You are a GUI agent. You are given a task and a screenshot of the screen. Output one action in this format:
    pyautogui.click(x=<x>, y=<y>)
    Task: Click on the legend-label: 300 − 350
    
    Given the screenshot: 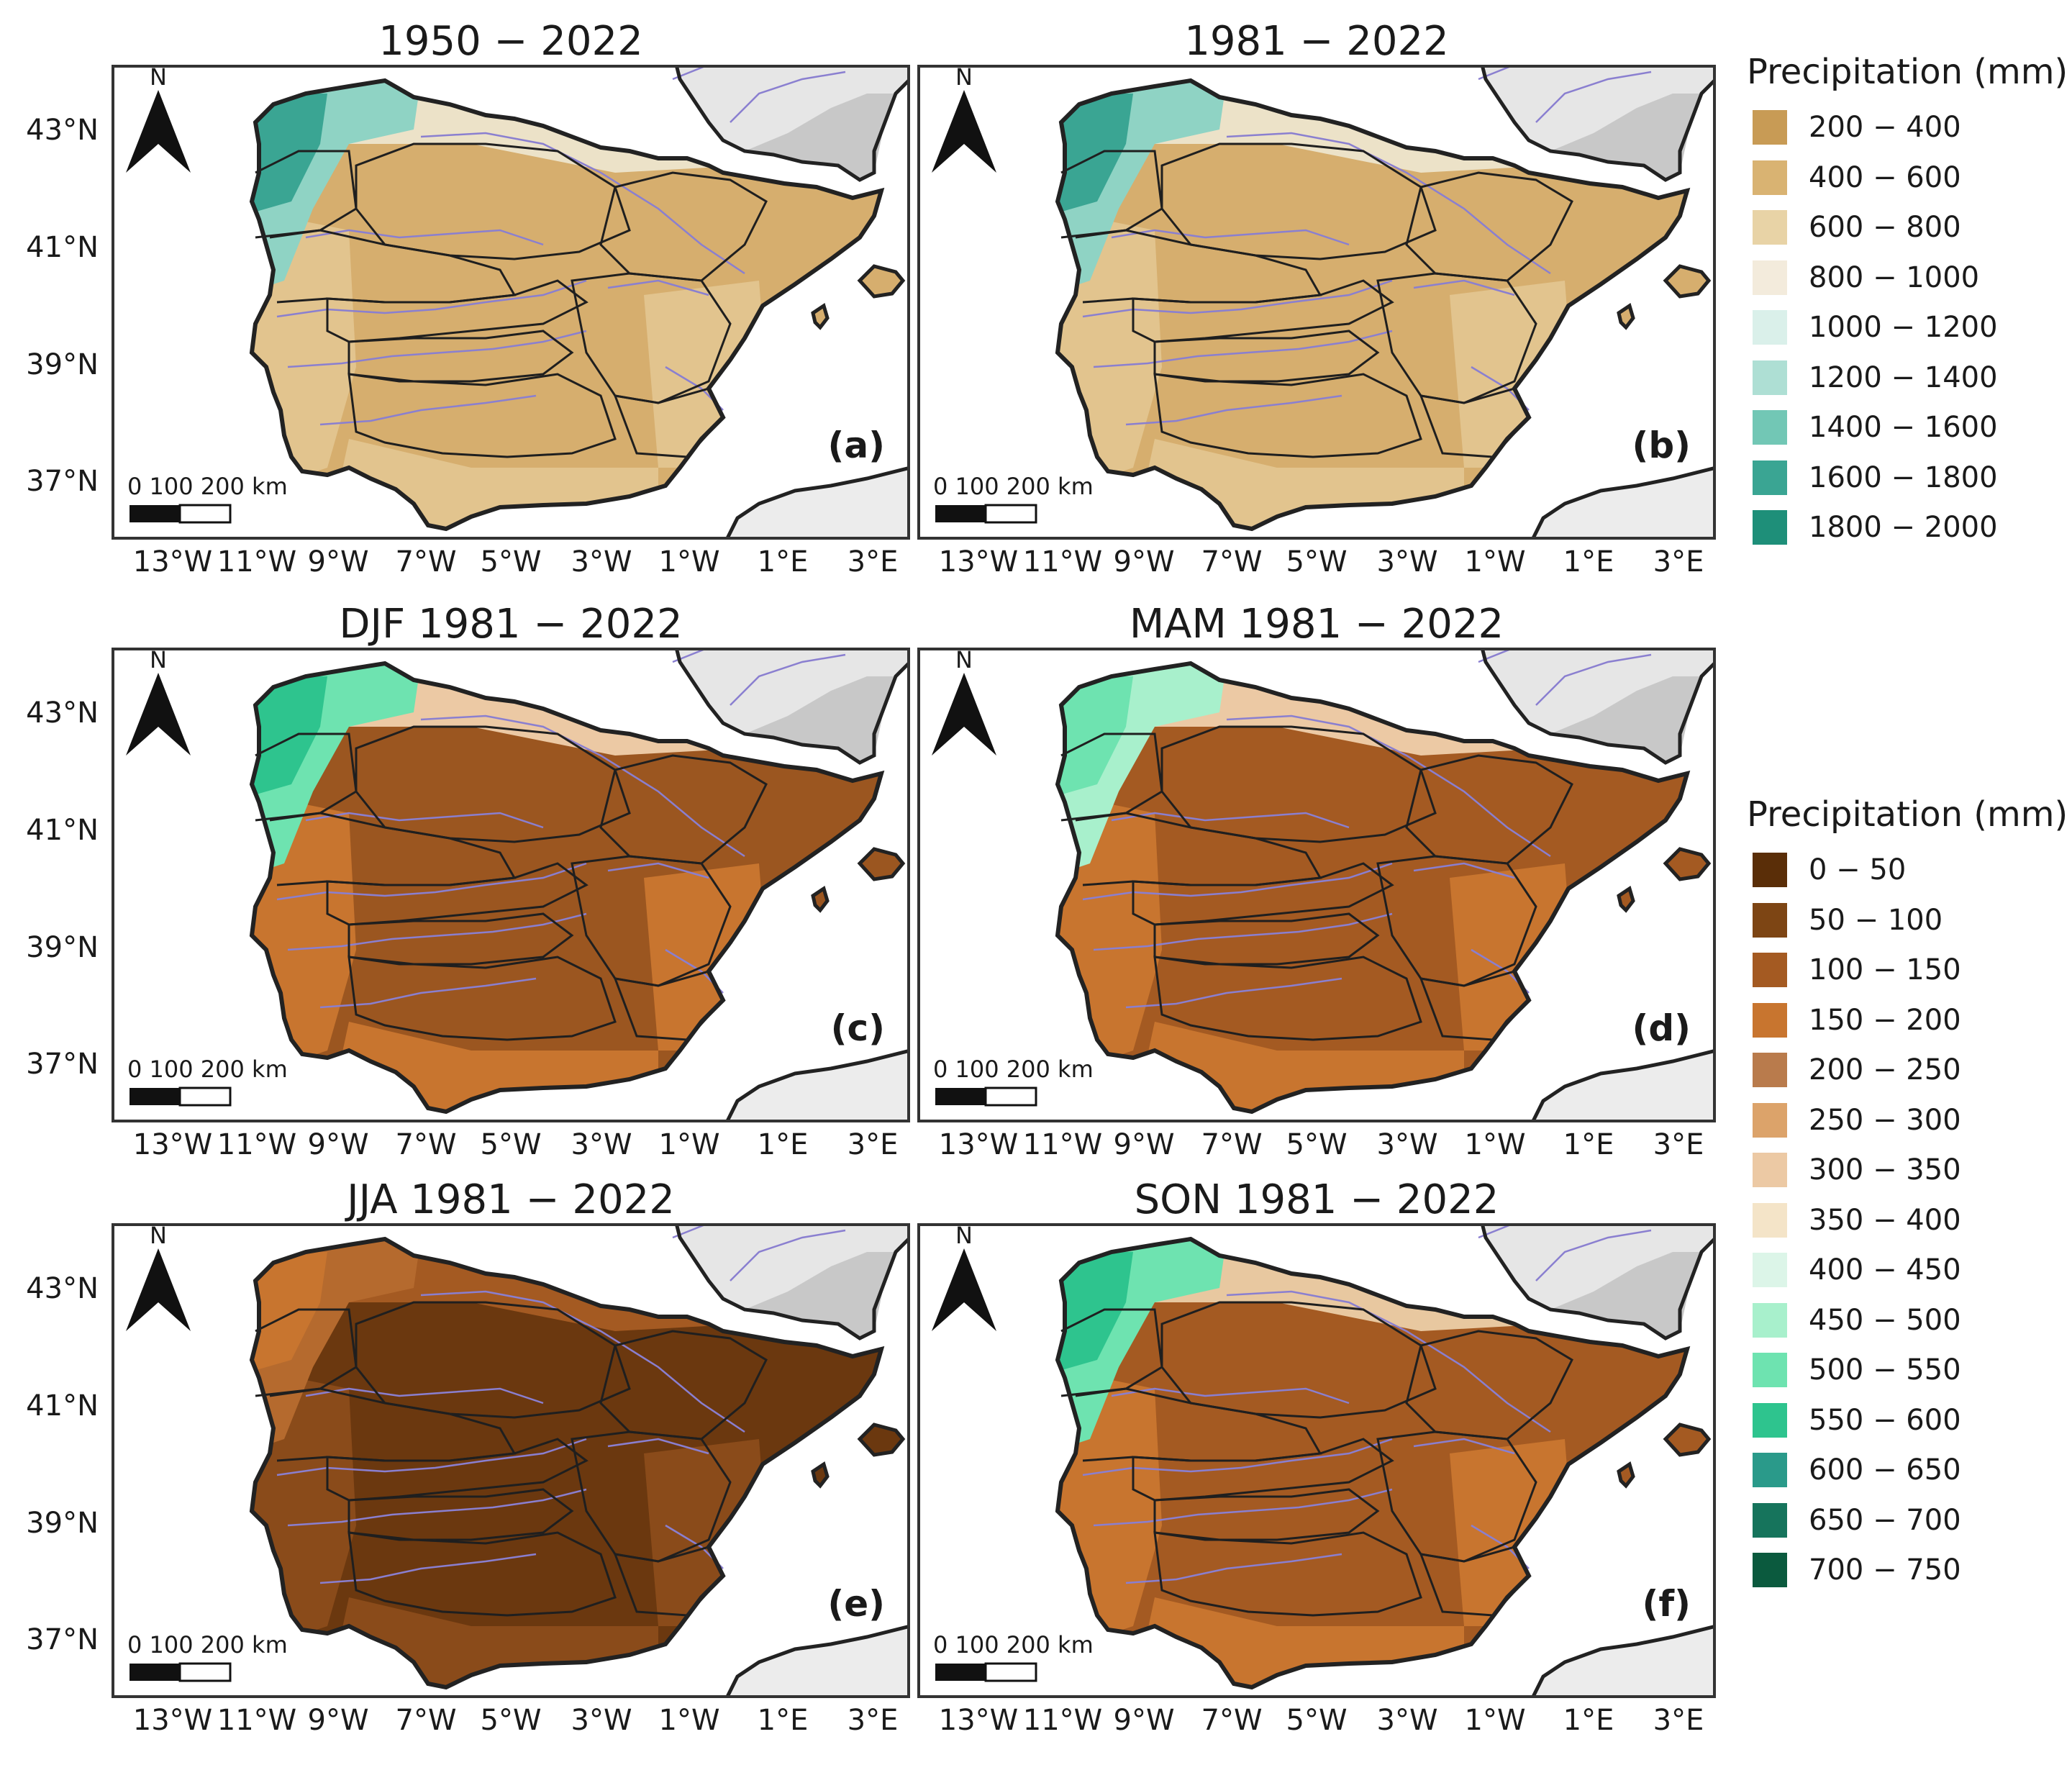 What is the action you would take?
    pyautogui.click(x=1885, y=1170)
    